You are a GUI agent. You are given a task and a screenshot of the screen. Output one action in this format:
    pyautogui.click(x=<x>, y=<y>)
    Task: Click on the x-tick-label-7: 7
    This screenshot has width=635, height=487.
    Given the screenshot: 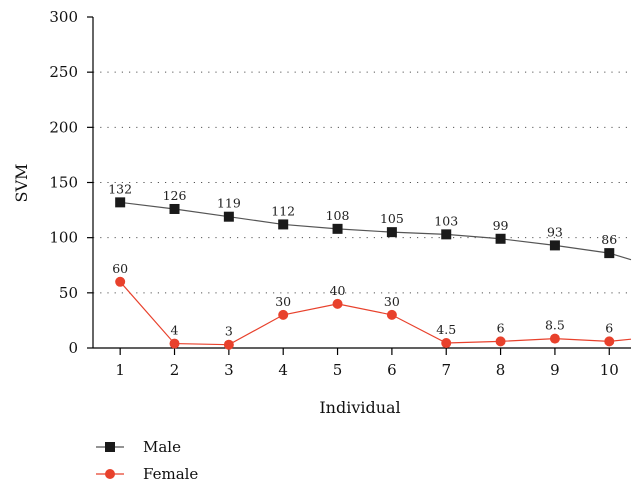 What is the action you would take?
    pyautogui.click(x=446, y=370)
    